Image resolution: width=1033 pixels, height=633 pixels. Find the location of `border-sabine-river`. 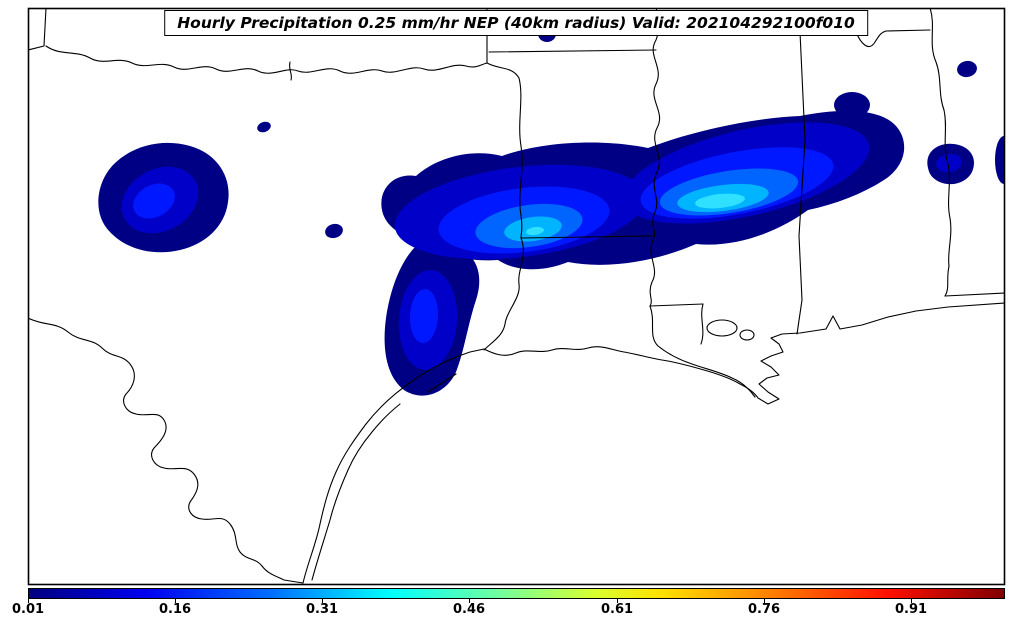

border-sabine-river is located at coordinates (503, 294).